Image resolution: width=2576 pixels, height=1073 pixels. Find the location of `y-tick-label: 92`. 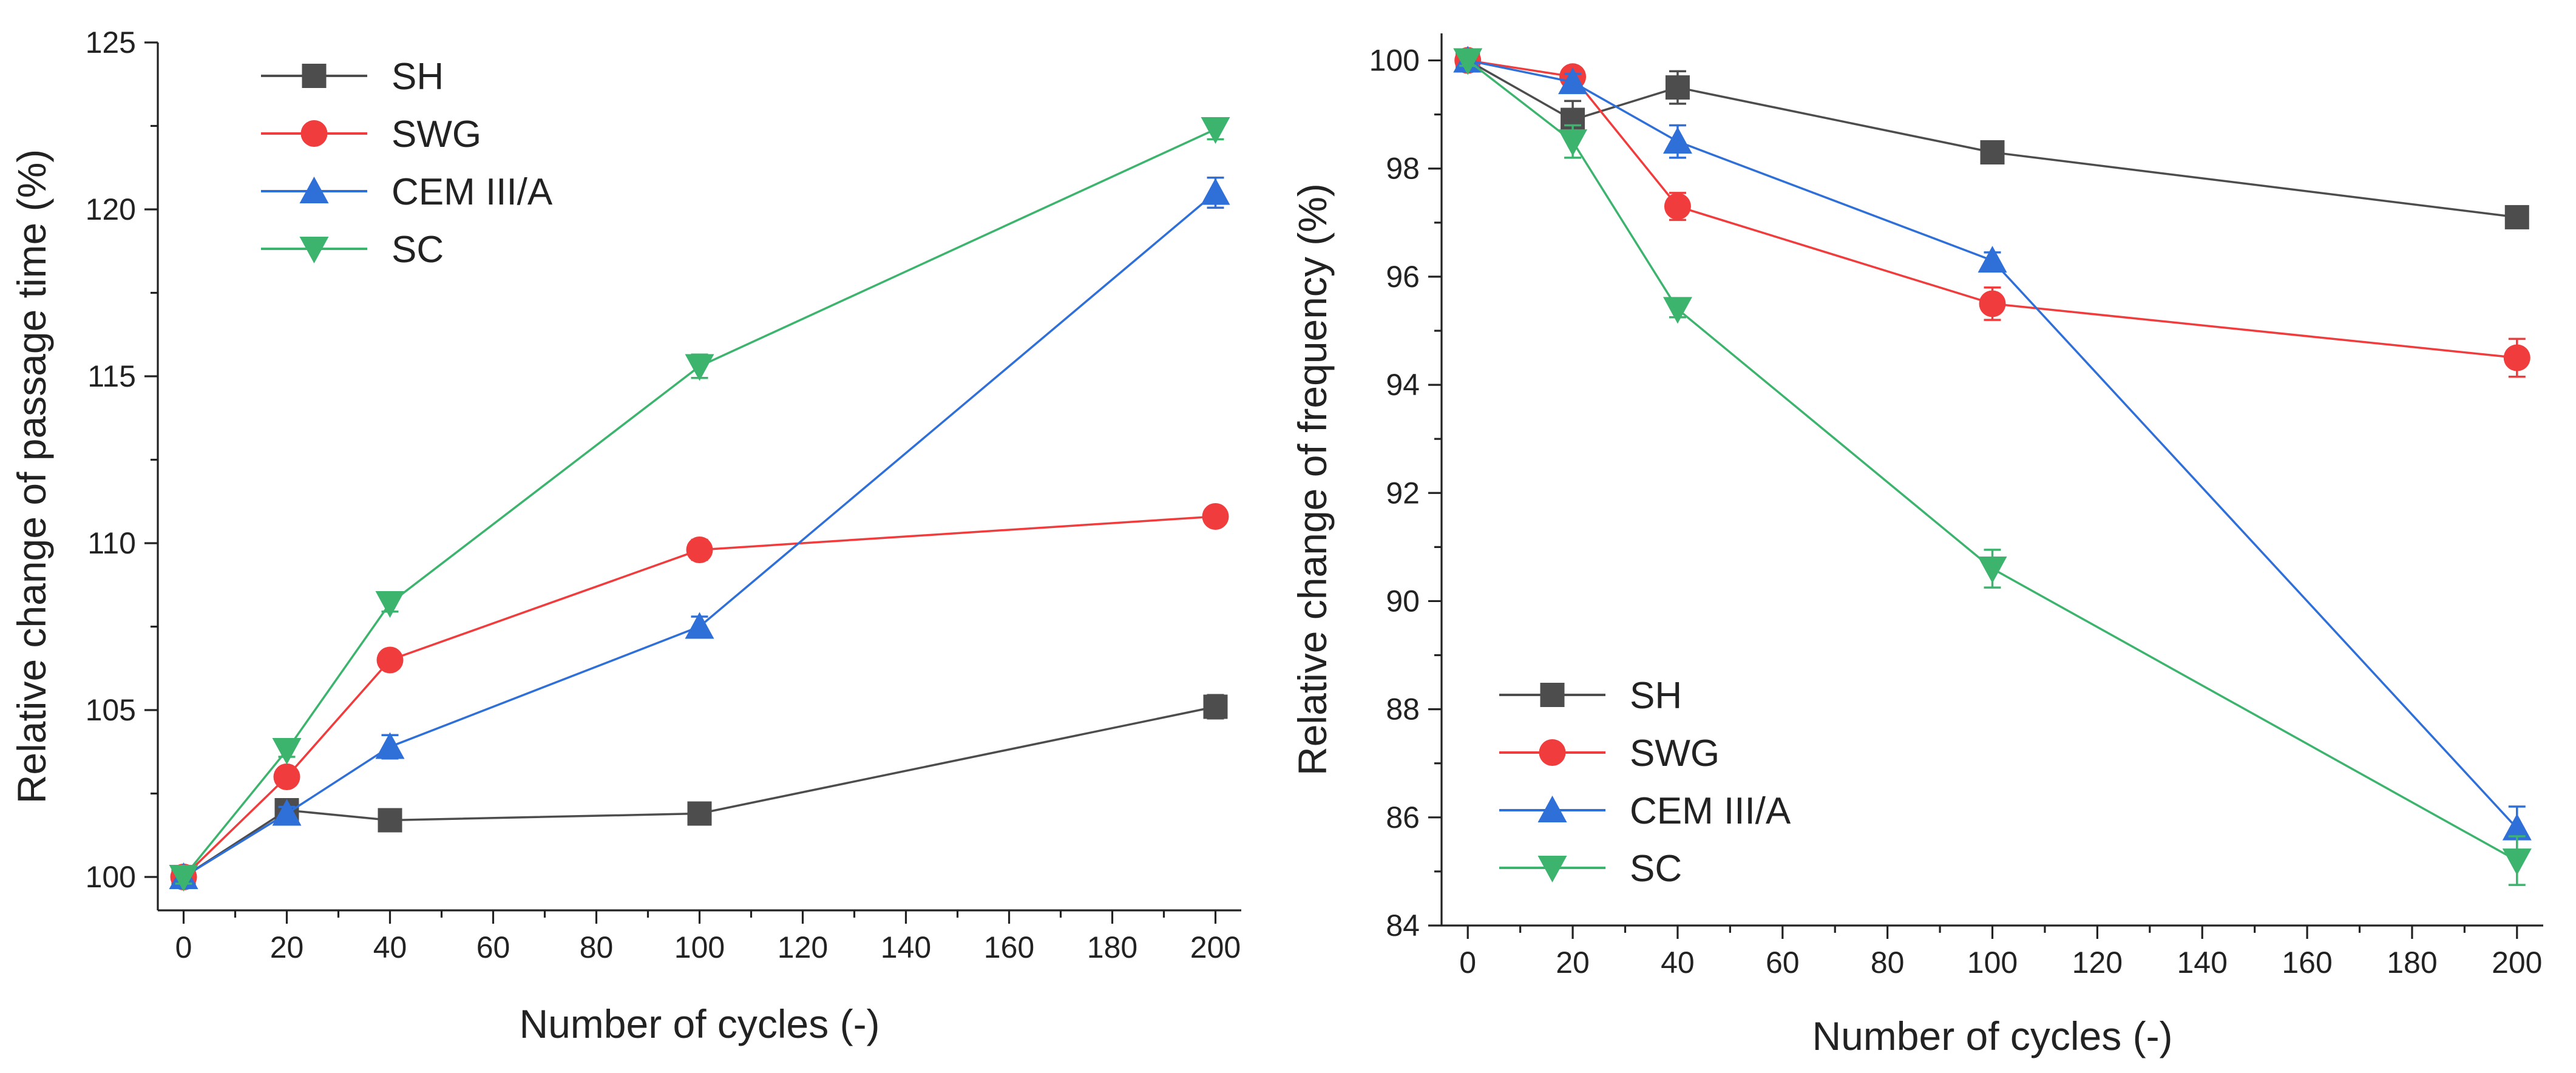

y-tick-label: 92 is located at coordinates (1403, 493).